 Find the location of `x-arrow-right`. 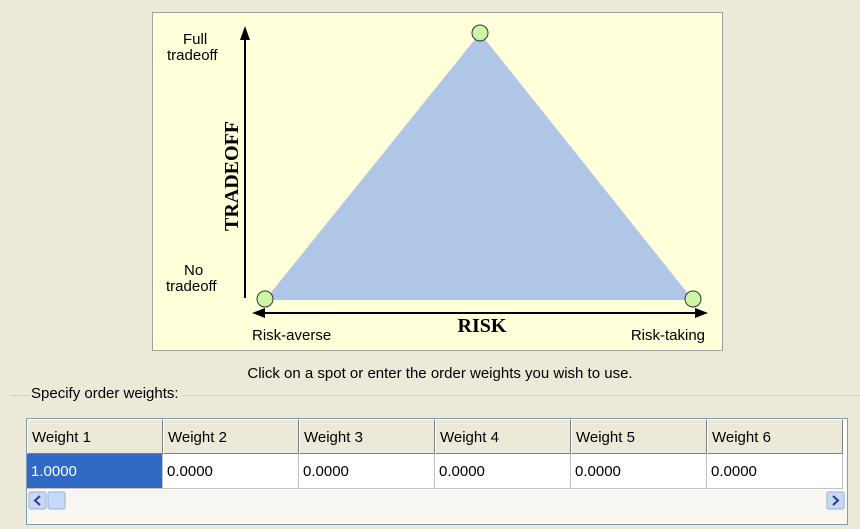

x-arrow-right is located at coordinates (701, 313).